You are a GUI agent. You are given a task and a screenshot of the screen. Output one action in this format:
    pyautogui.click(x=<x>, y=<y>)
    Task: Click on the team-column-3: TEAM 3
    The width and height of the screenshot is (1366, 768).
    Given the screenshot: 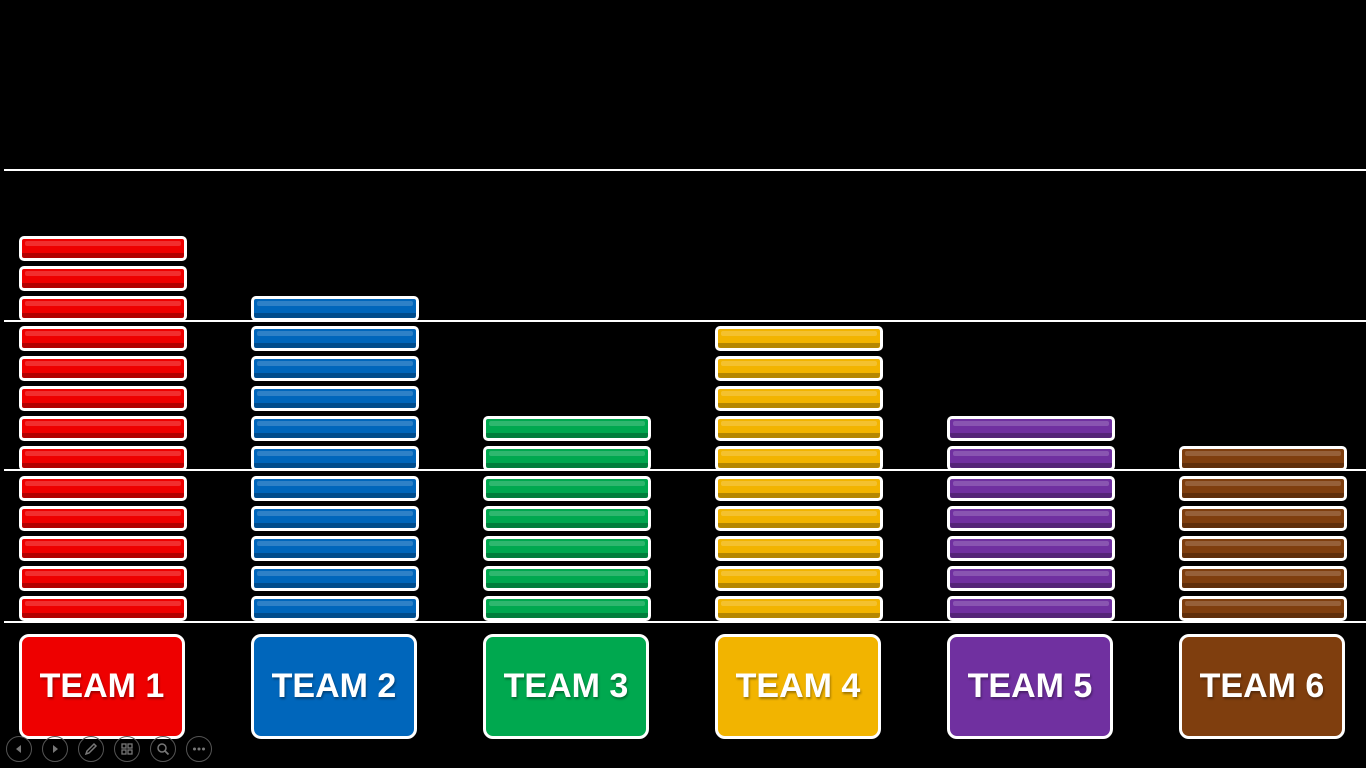 What is the action you would take?
    pyautogui.click(x=567, y=384)
    